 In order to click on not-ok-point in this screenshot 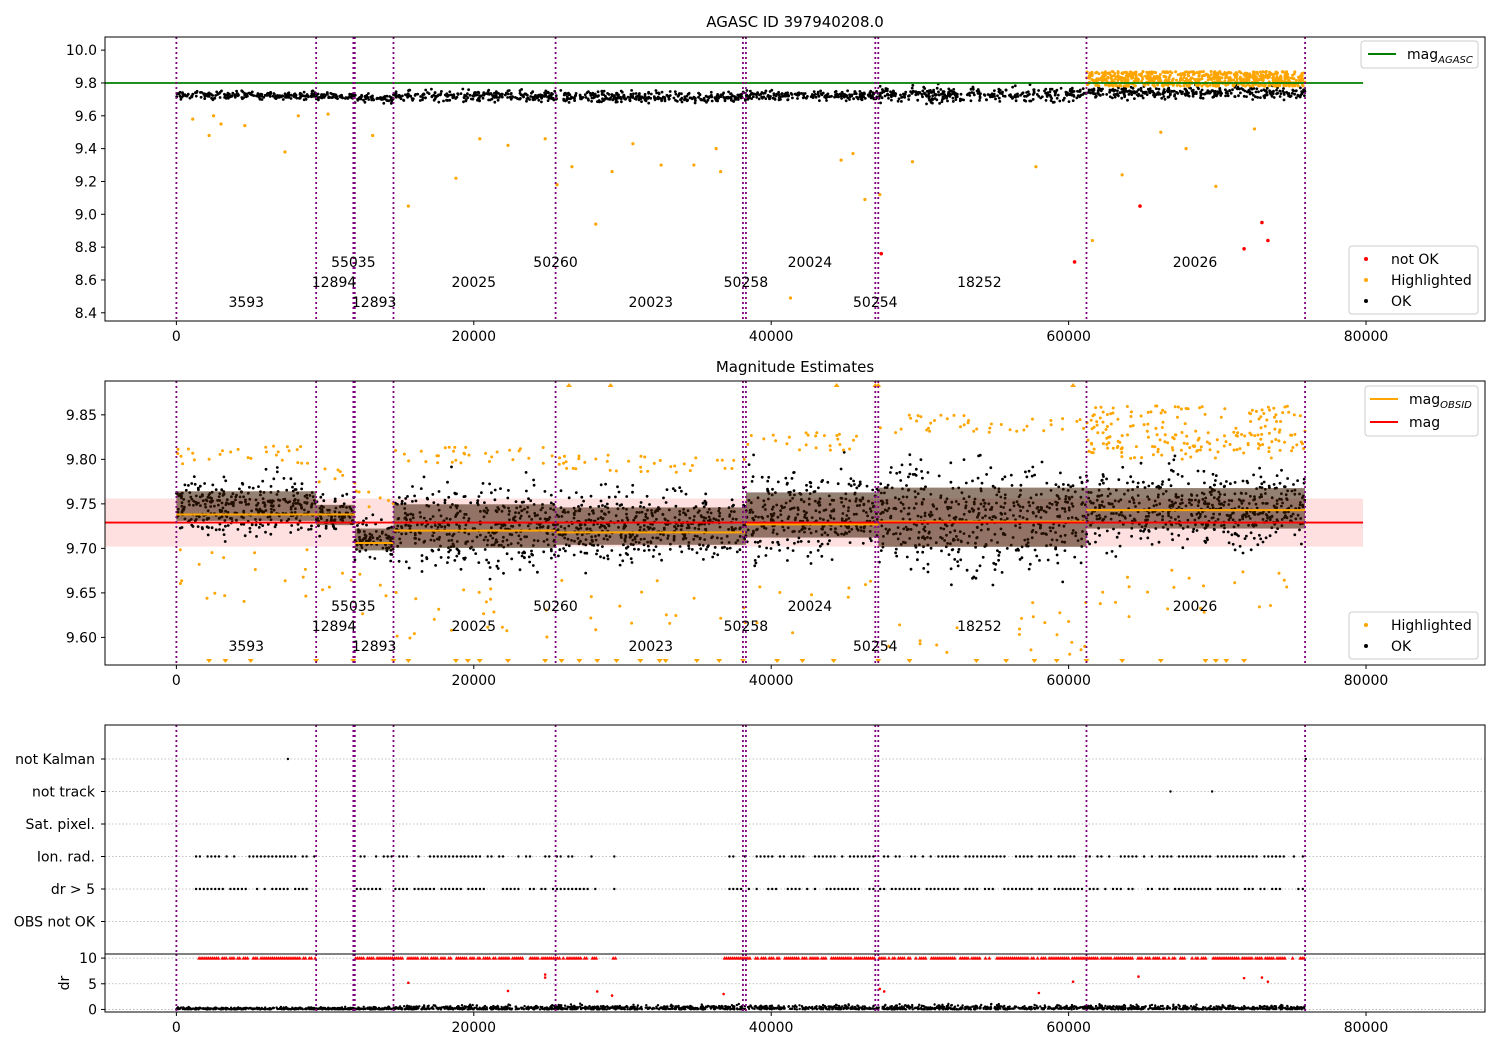, I will do `click(881, 253)`.